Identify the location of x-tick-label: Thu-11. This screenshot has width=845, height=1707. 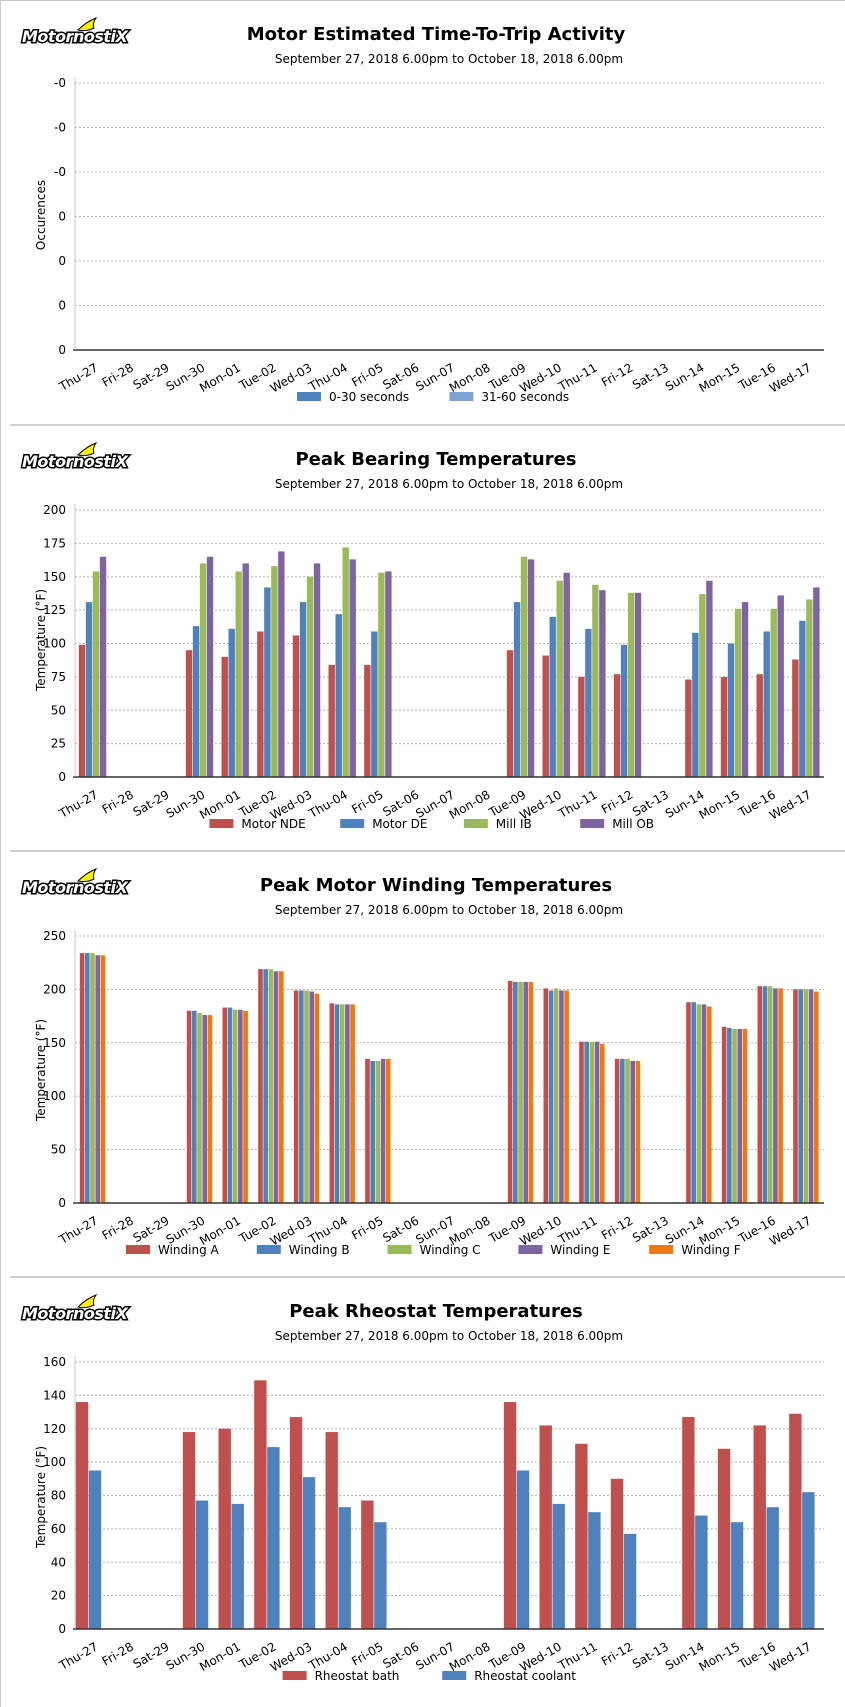
(577, 804).